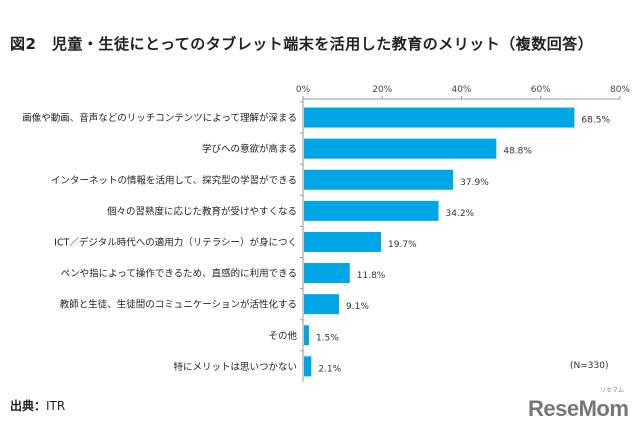  What do you see at coordinates (178, 305) in the screenshot?
I see `category-label: 教師と生徒、生徒間のコミュニケーションが活性化する` at bounding box center [178, 305].